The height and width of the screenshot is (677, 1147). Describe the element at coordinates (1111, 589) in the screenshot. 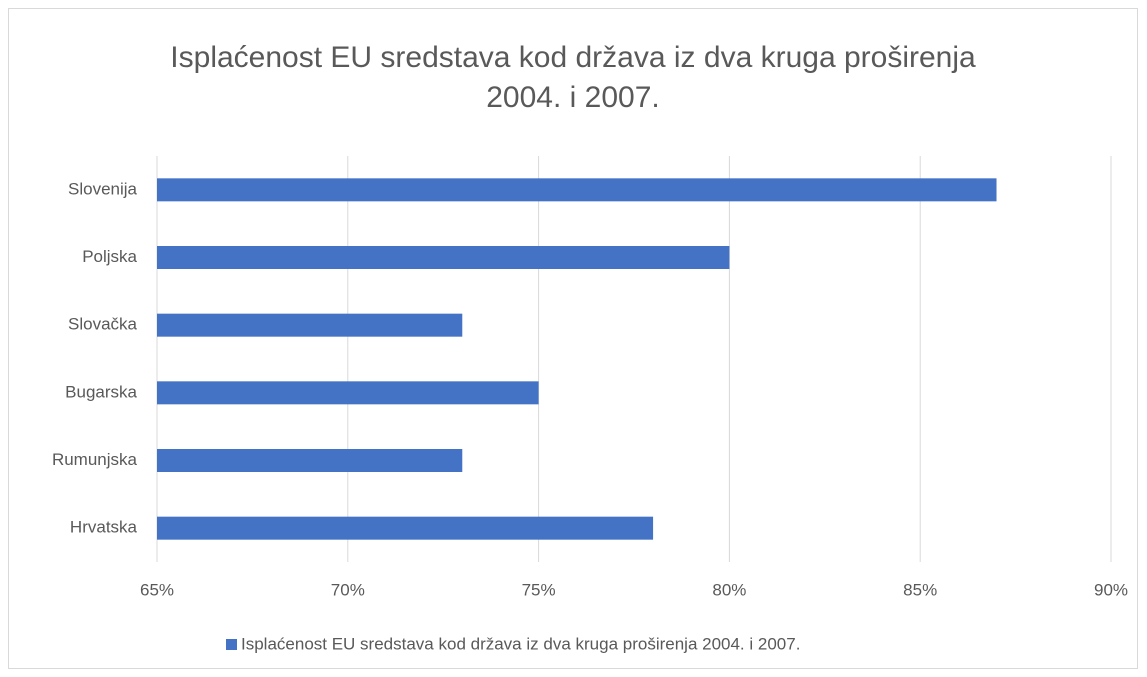

I see `x-tick-label: 90%` at that location.